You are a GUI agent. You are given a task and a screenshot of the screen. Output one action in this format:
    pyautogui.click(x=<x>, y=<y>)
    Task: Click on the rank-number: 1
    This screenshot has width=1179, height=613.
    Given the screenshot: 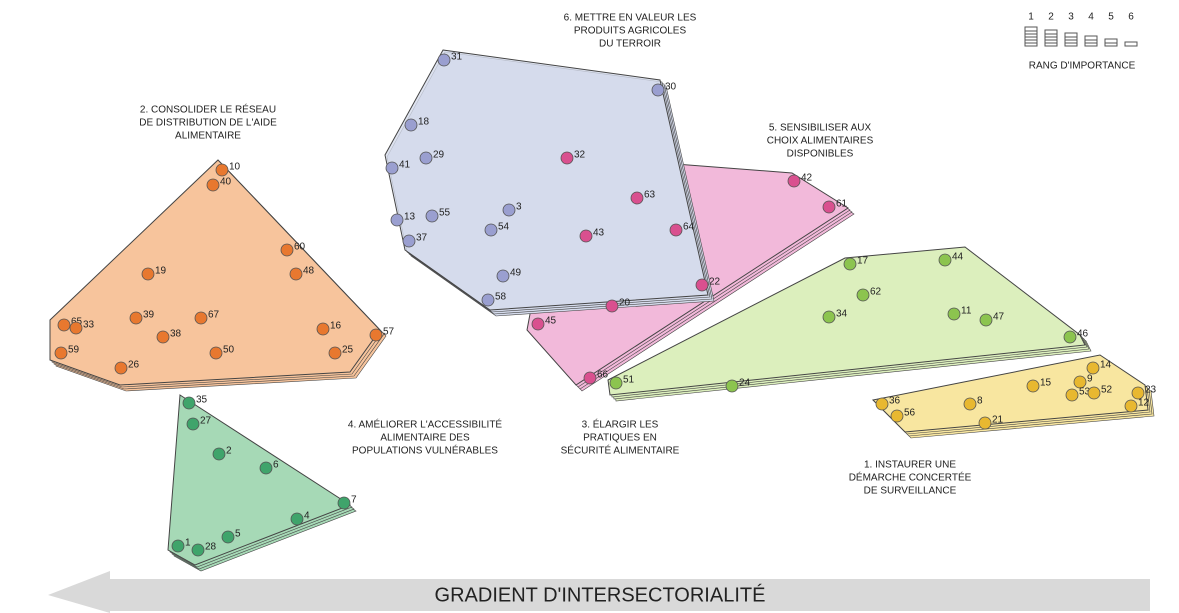 What is the action you would take?
    pyautogui.click(x=1031, y=17)
    